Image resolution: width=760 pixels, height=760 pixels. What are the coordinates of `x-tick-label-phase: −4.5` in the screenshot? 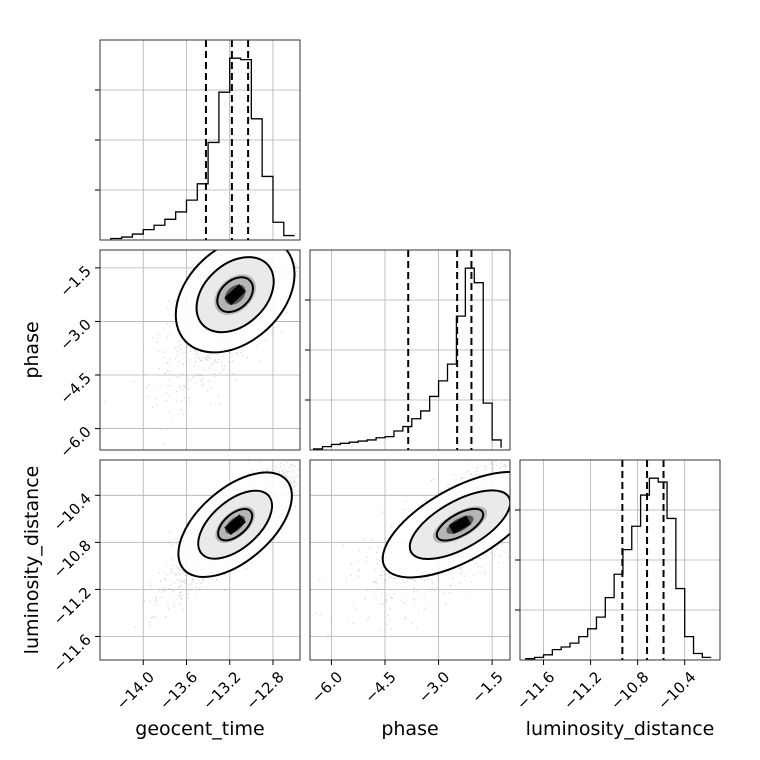 It's located at (380, 687).